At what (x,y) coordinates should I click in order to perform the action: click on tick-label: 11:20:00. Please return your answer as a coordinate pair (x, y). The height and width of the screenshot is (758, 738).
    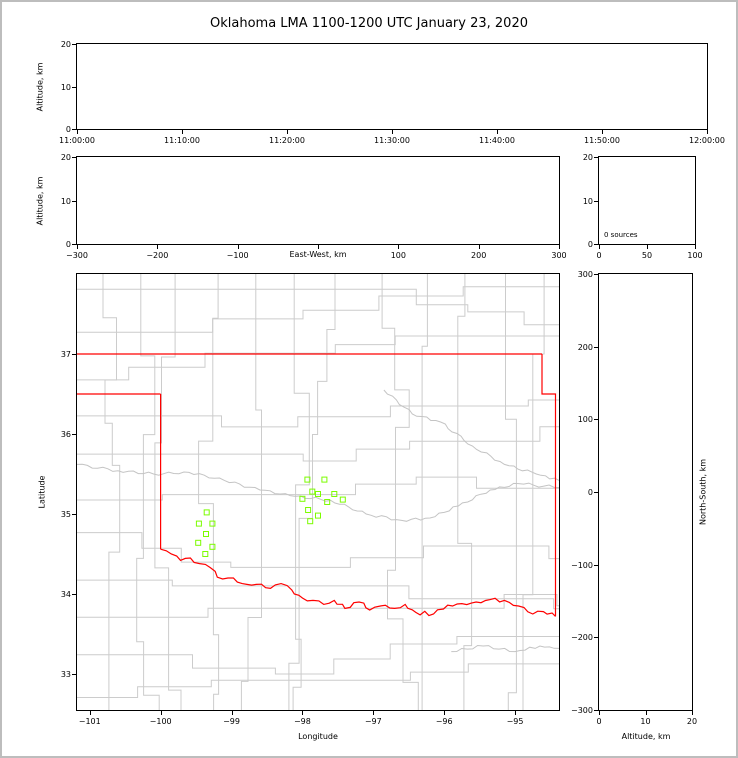
    Looking at the image, I should click on (287, 140).